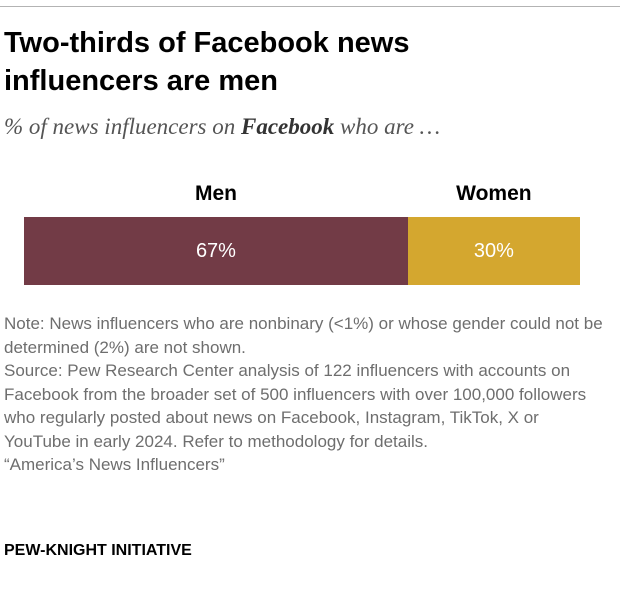 Image resolution: width=620 pixels, height=594 pixels. I want to click on stacked-bar: 67% 30%, so click(310, 251).